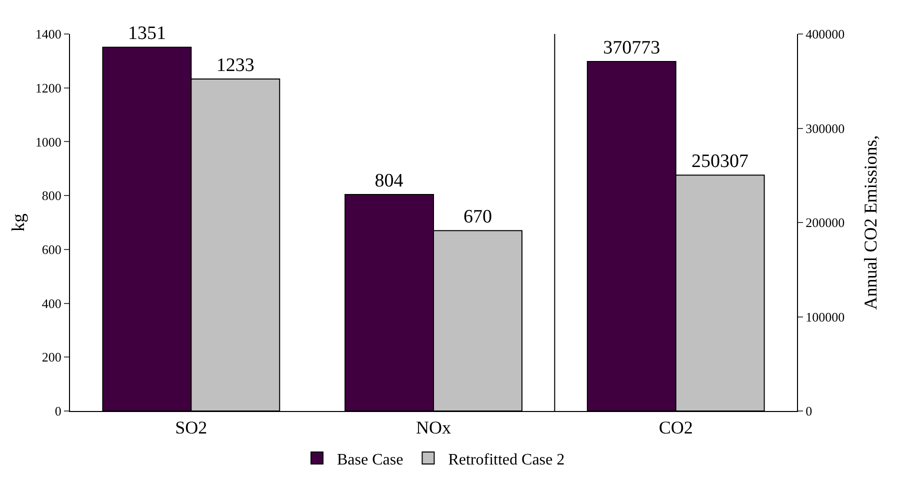 Image resolution: width=910 pixels, height=487 pixels. I want to click on data-label: 370773, so click(631, 48).